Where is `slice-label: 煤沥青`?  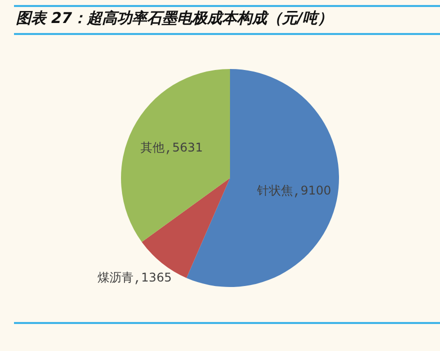 slice-label: 煤沥青 is located at coordinates (116, 277).